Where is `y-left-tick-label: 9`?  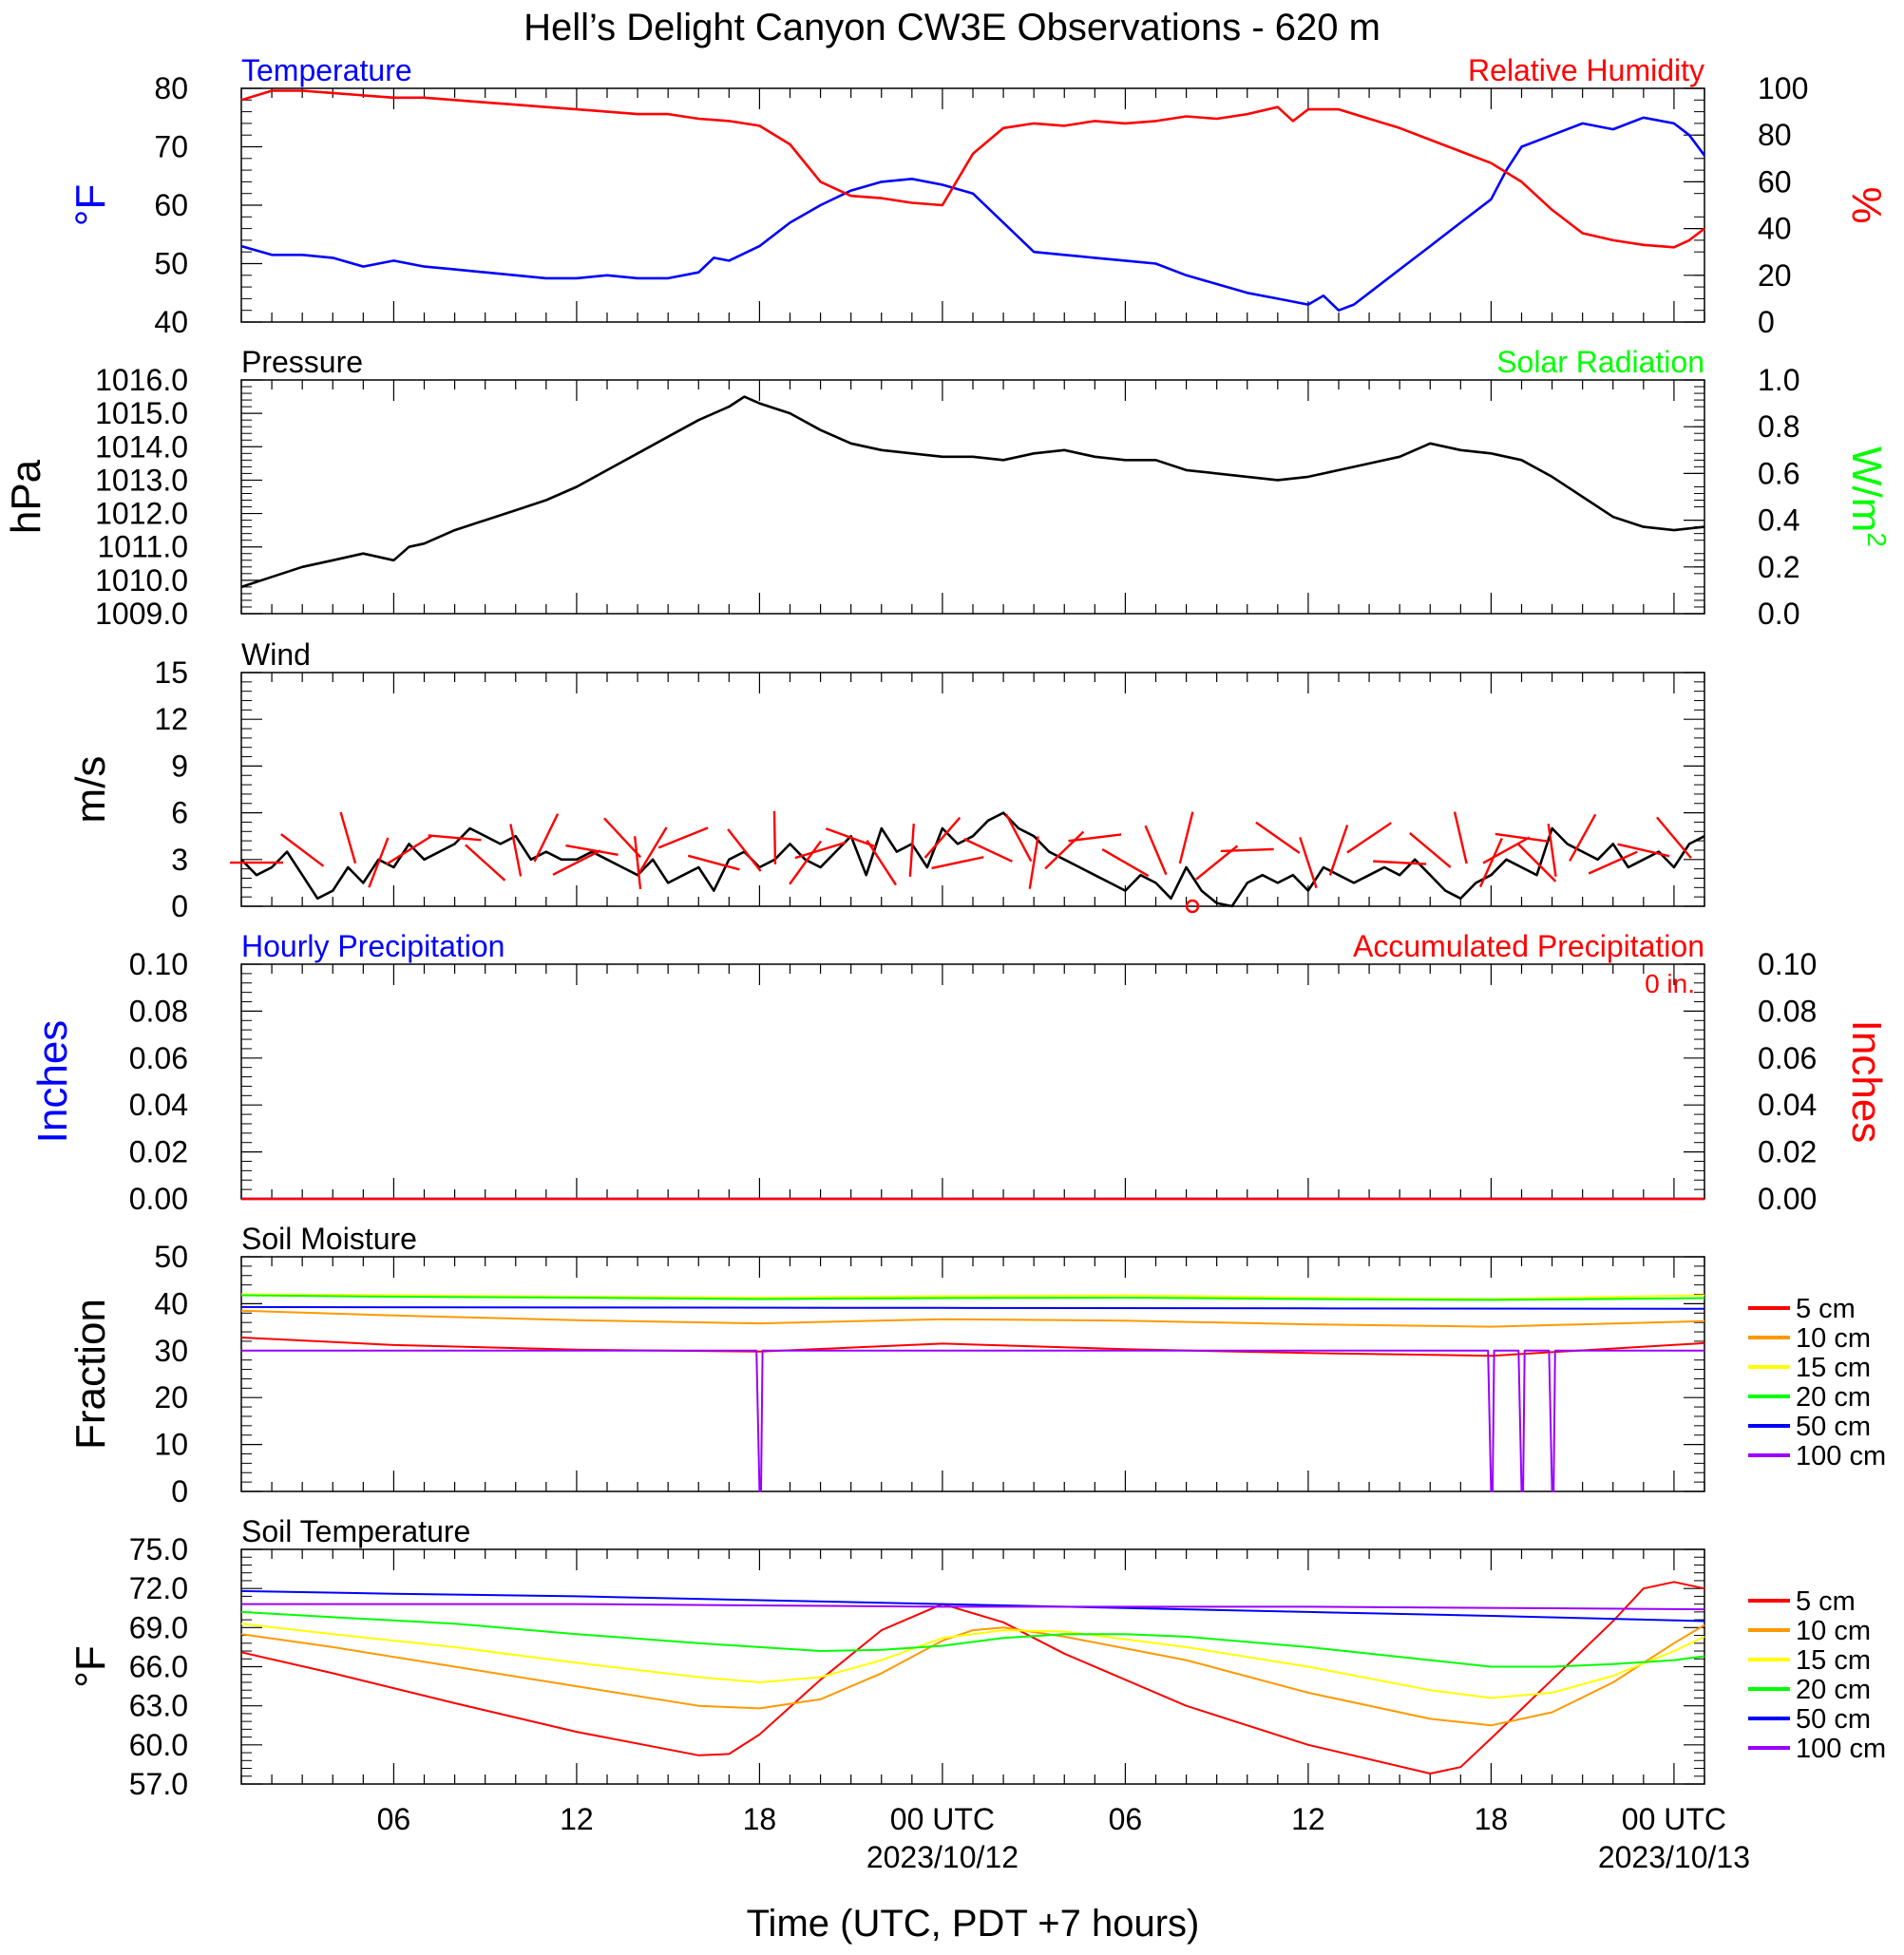 y-left-tick-label: 9 is located at coordinates (180, 766).